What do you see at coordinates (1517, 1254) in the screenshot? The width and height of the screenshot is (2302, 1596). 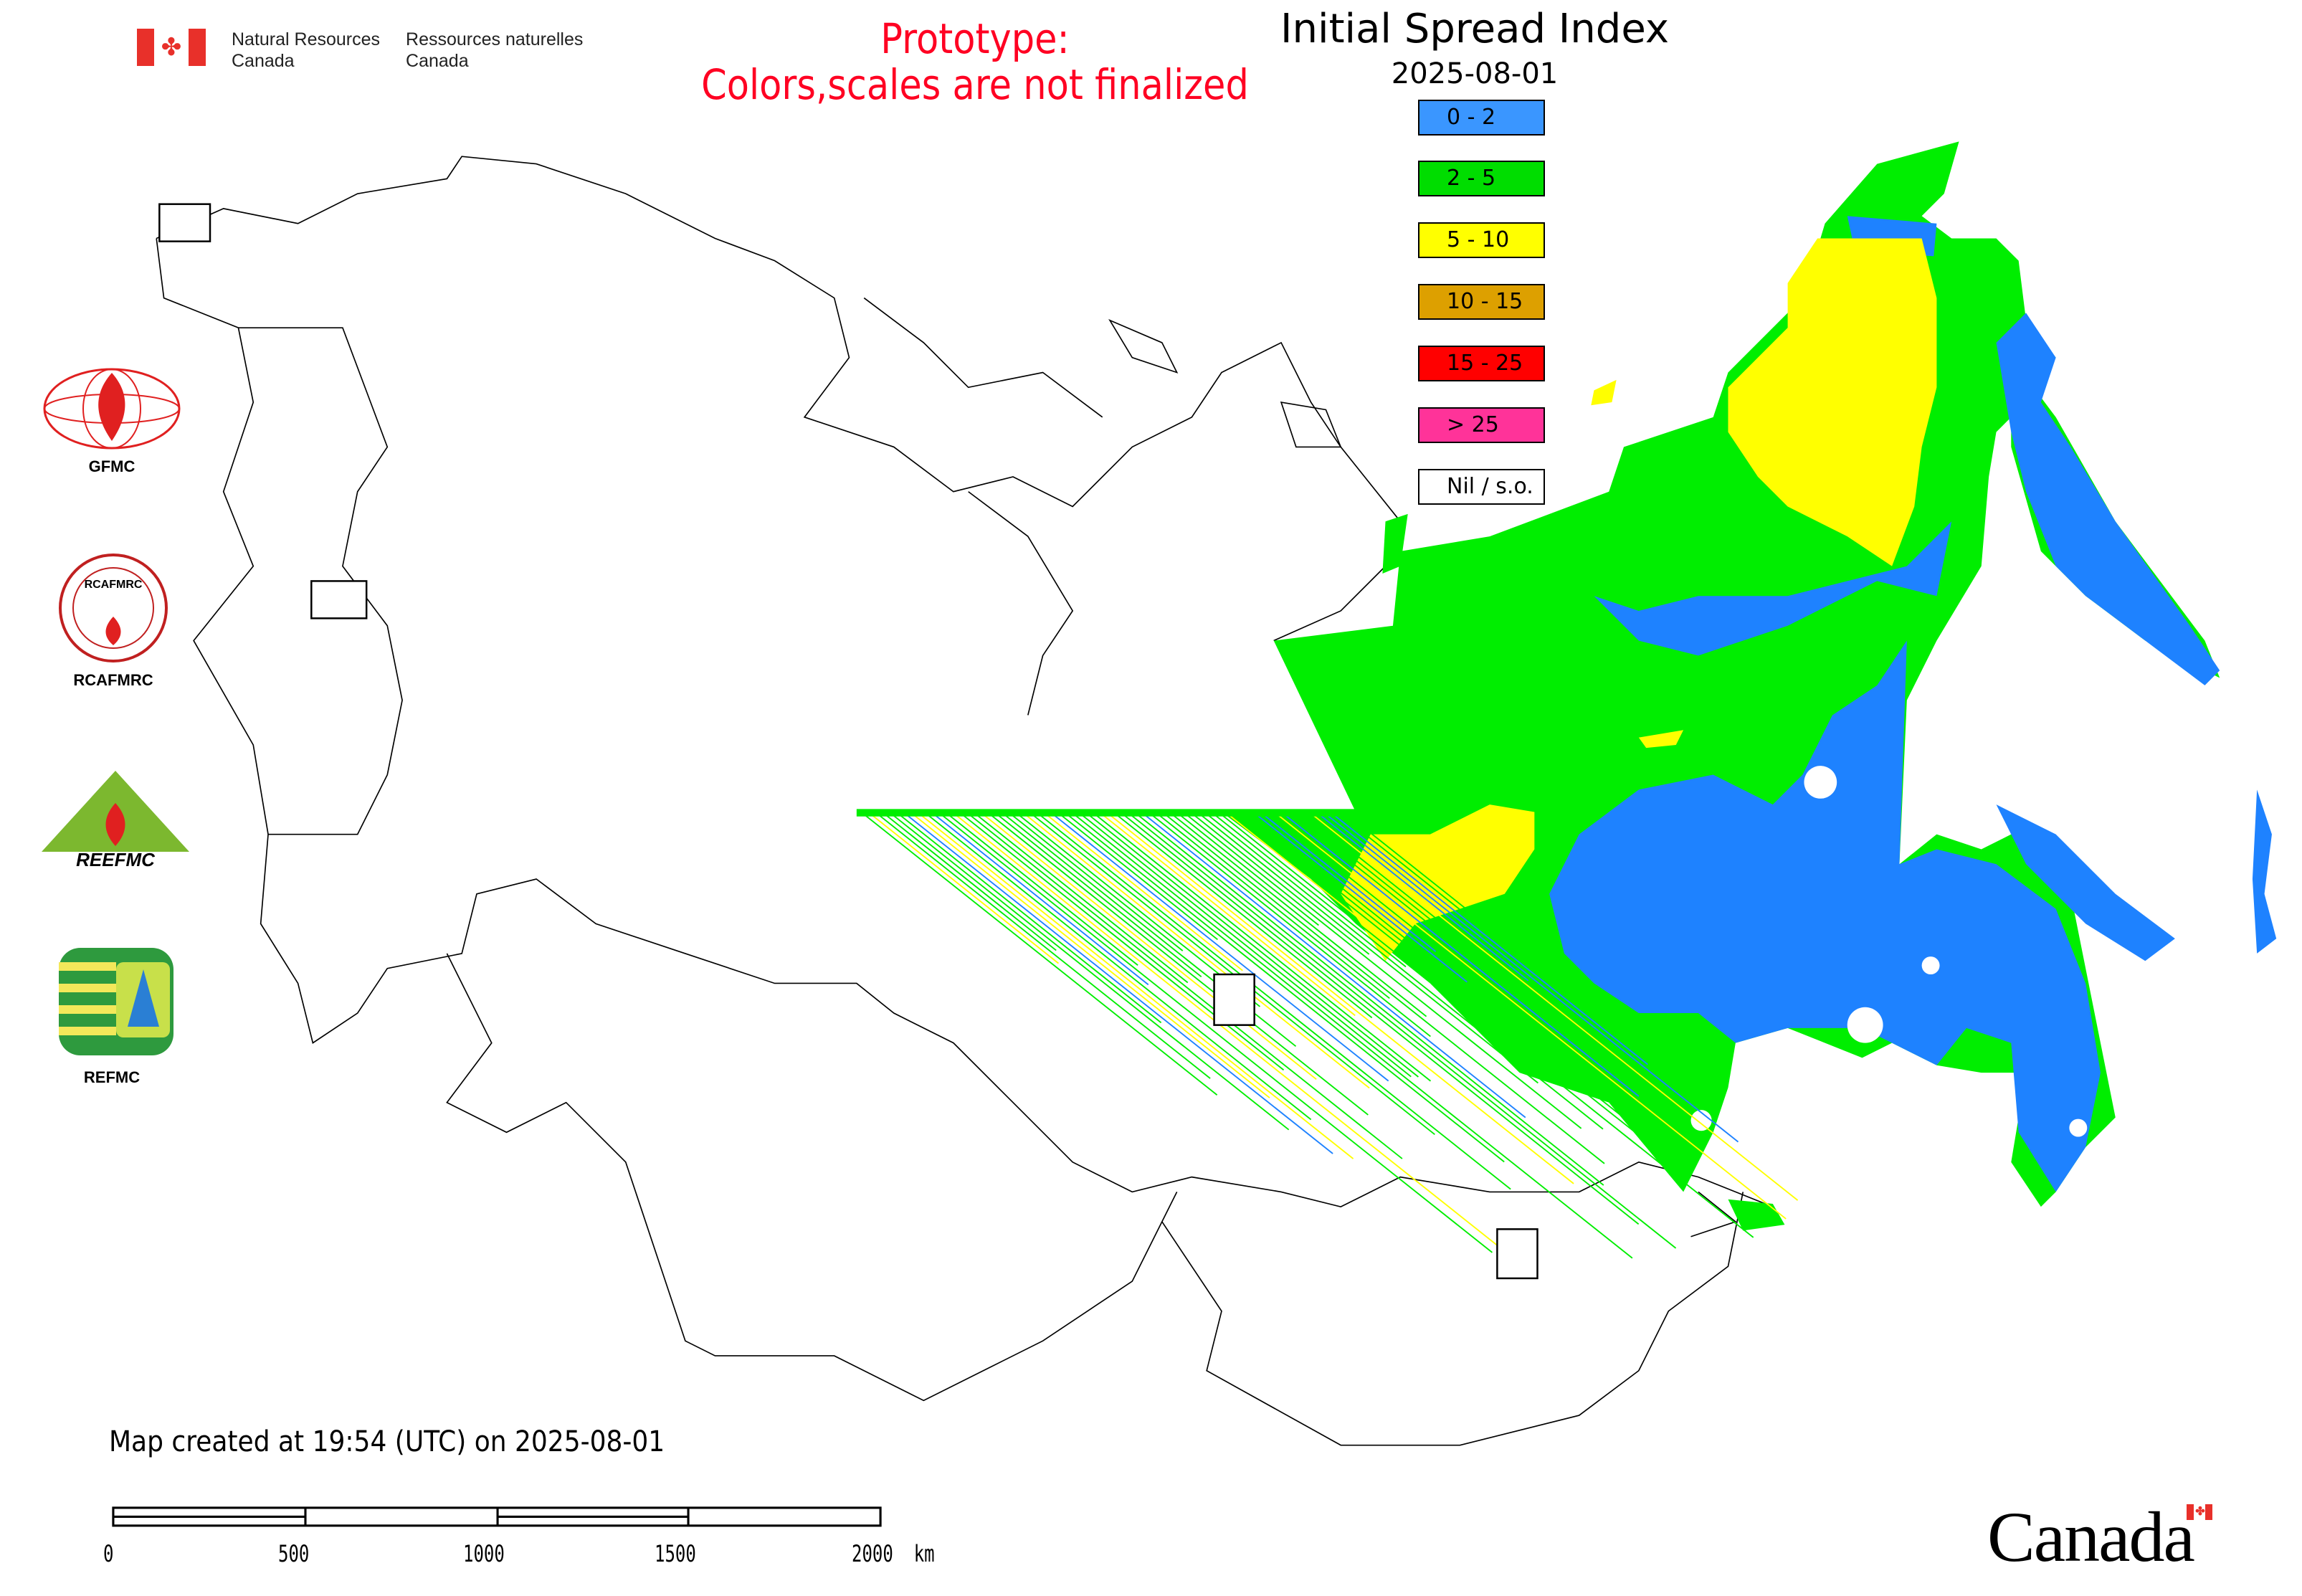 I see `station-marker-rcafmrc` at bounding box center [1517, 1254].